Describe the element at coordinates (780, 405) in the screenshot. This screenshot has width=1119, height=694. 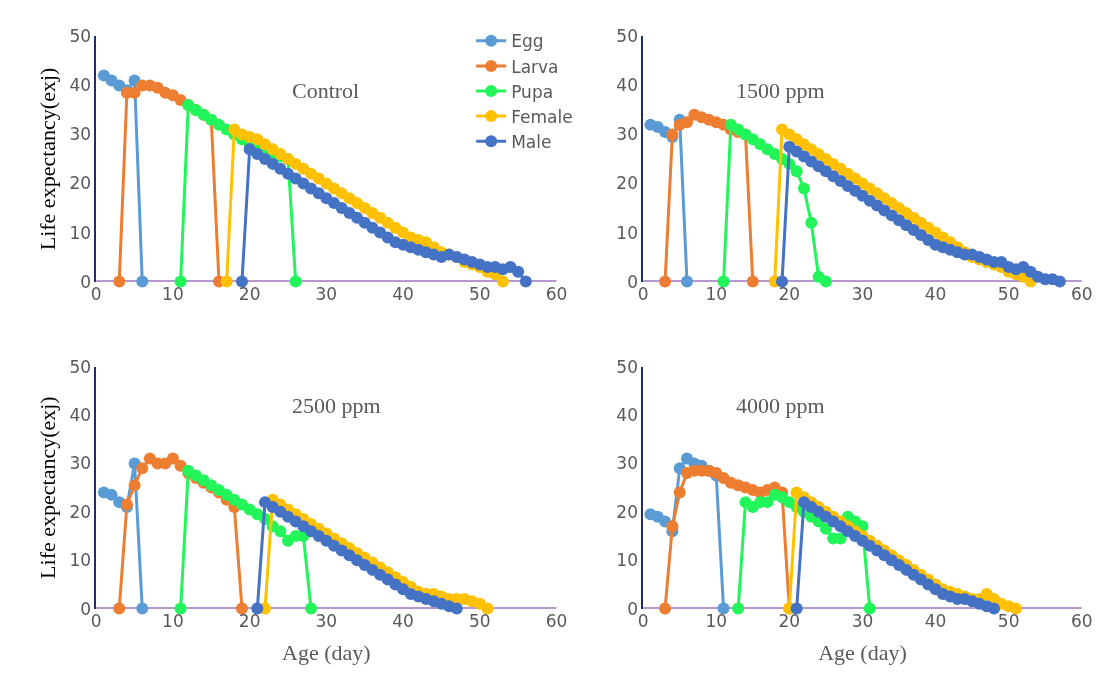
I see `text: 4000 ppm` at that location.